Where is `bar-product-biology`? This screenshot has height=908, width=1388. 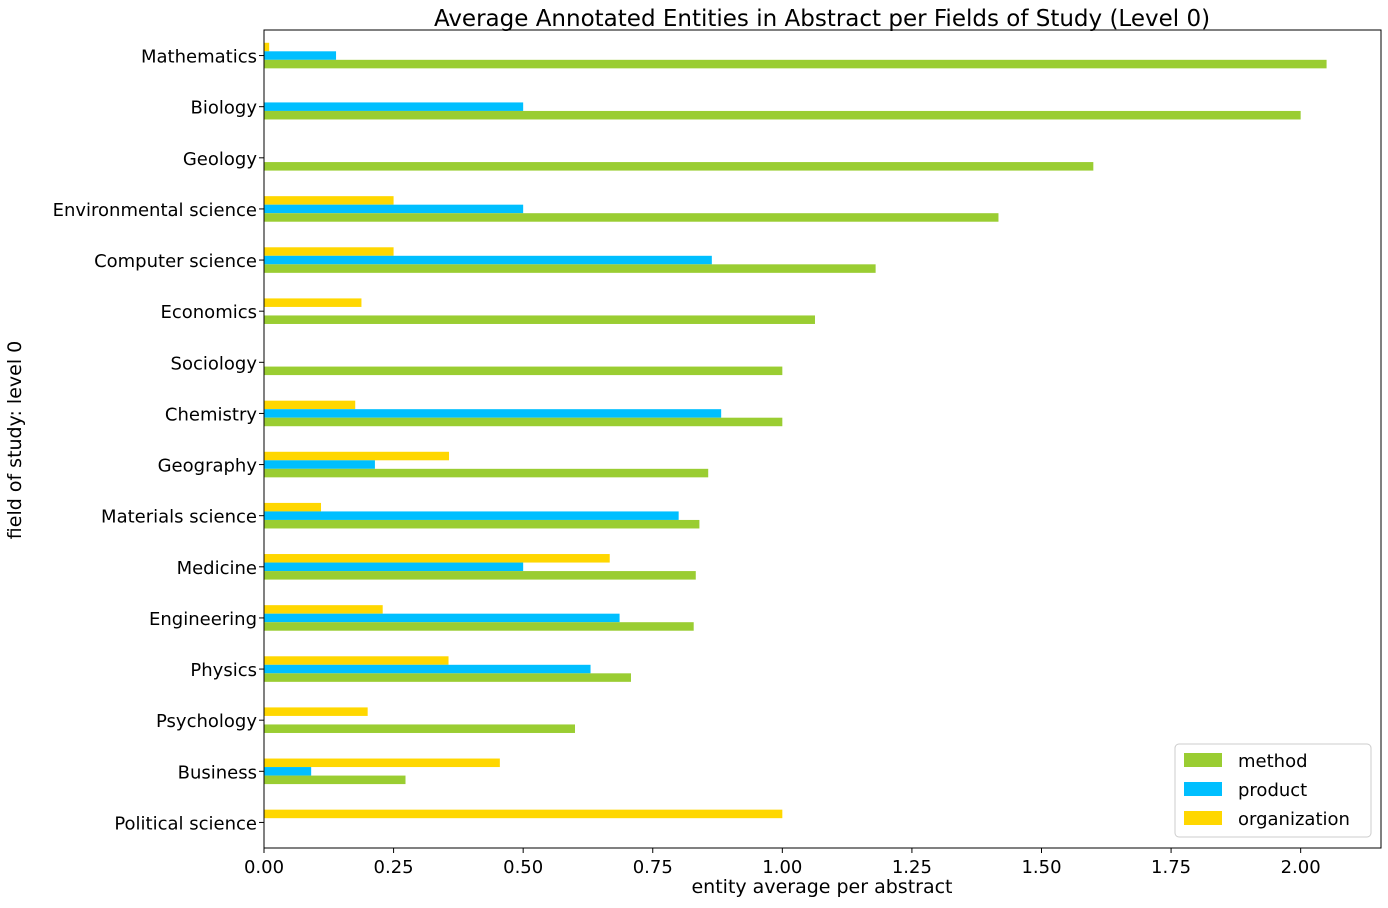 bar-product-biology is located at coordinates (394, 106).